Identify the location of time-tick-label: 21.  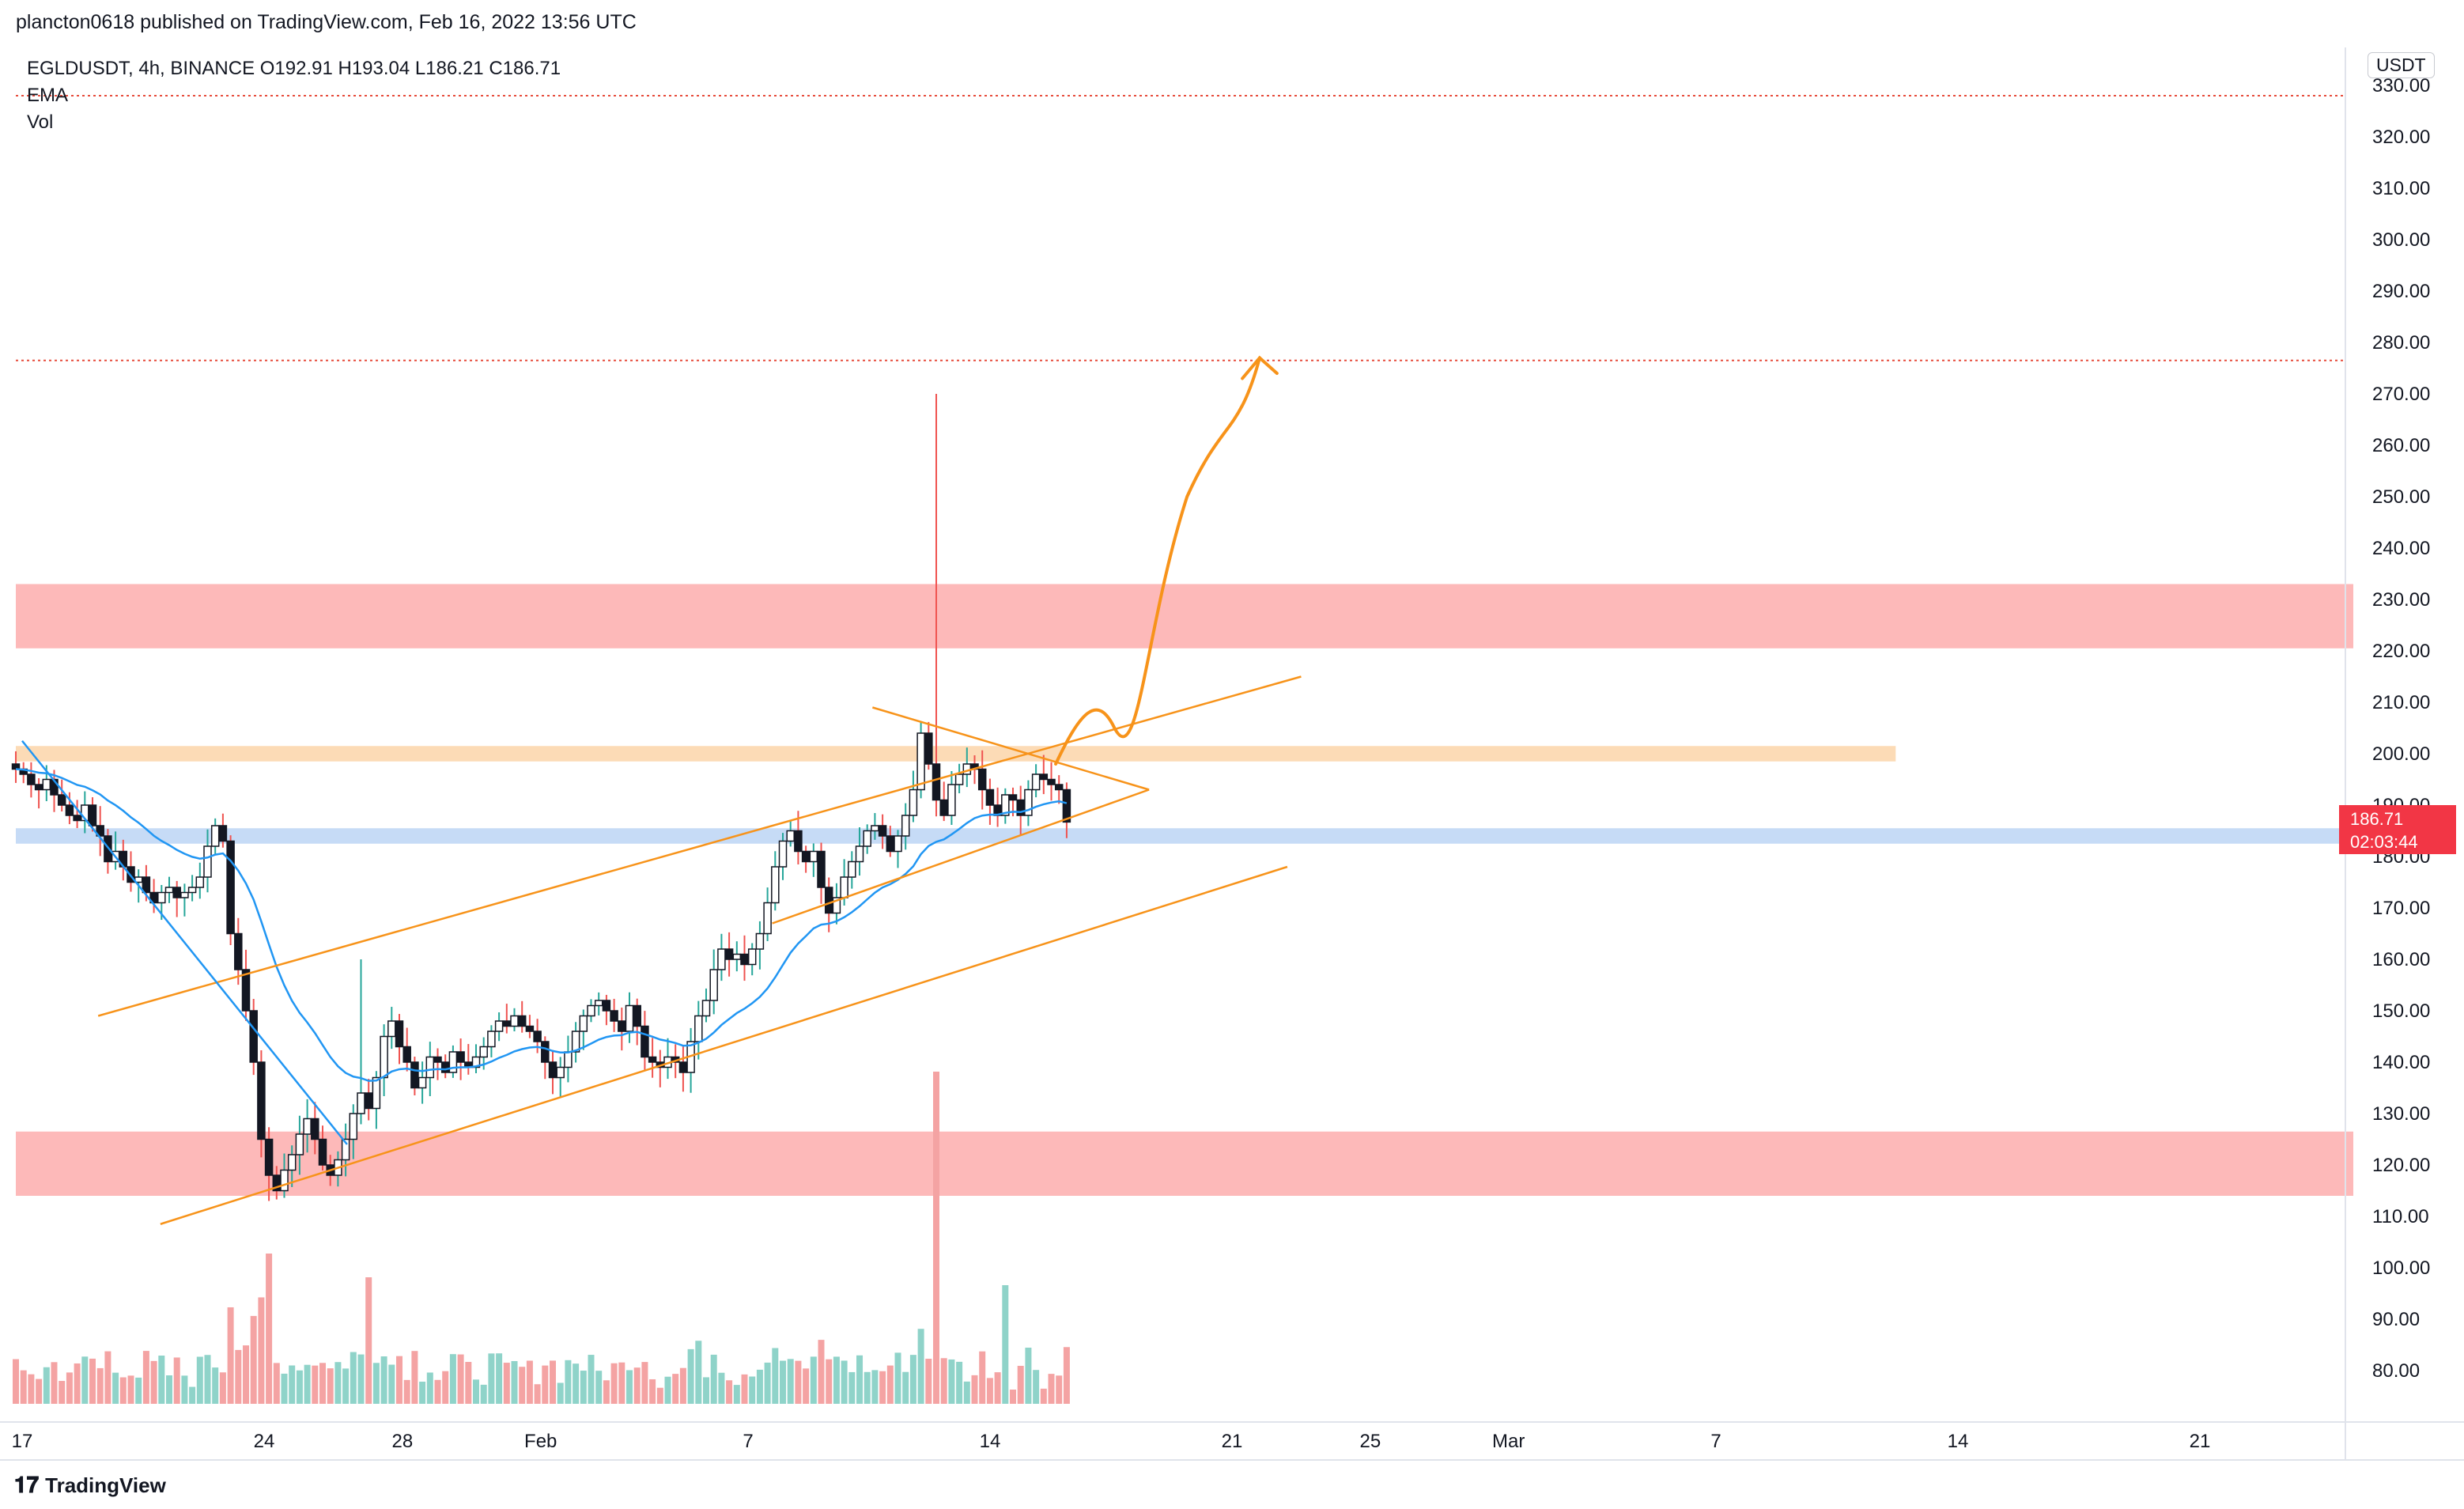
(1232, 1441).